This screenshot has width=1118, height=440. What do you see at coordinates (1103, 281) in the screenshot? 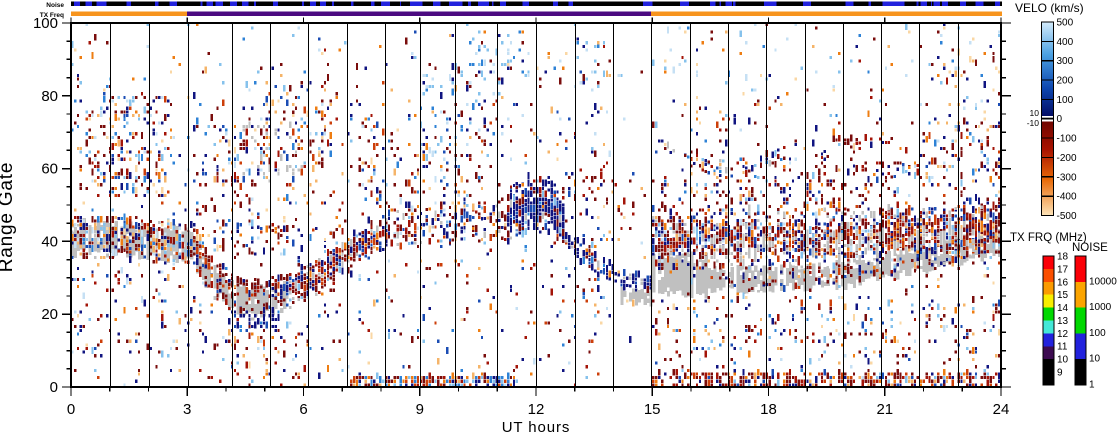
I see `svg-text: 10000` at bounding box center [1103, 281].